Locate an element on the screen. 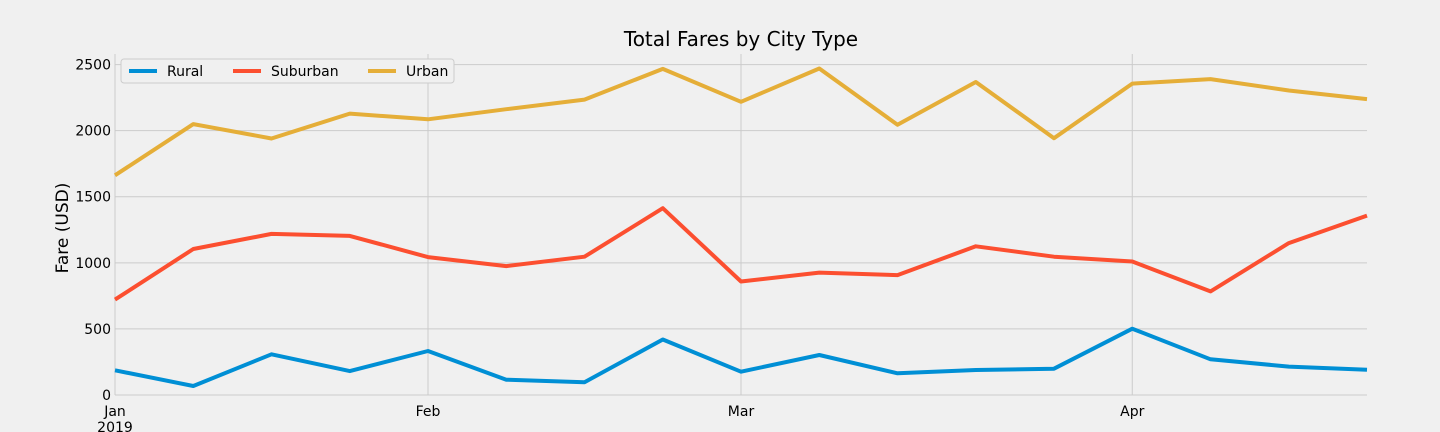  x-tick-label: Mar is located at coordinates (741, 412).